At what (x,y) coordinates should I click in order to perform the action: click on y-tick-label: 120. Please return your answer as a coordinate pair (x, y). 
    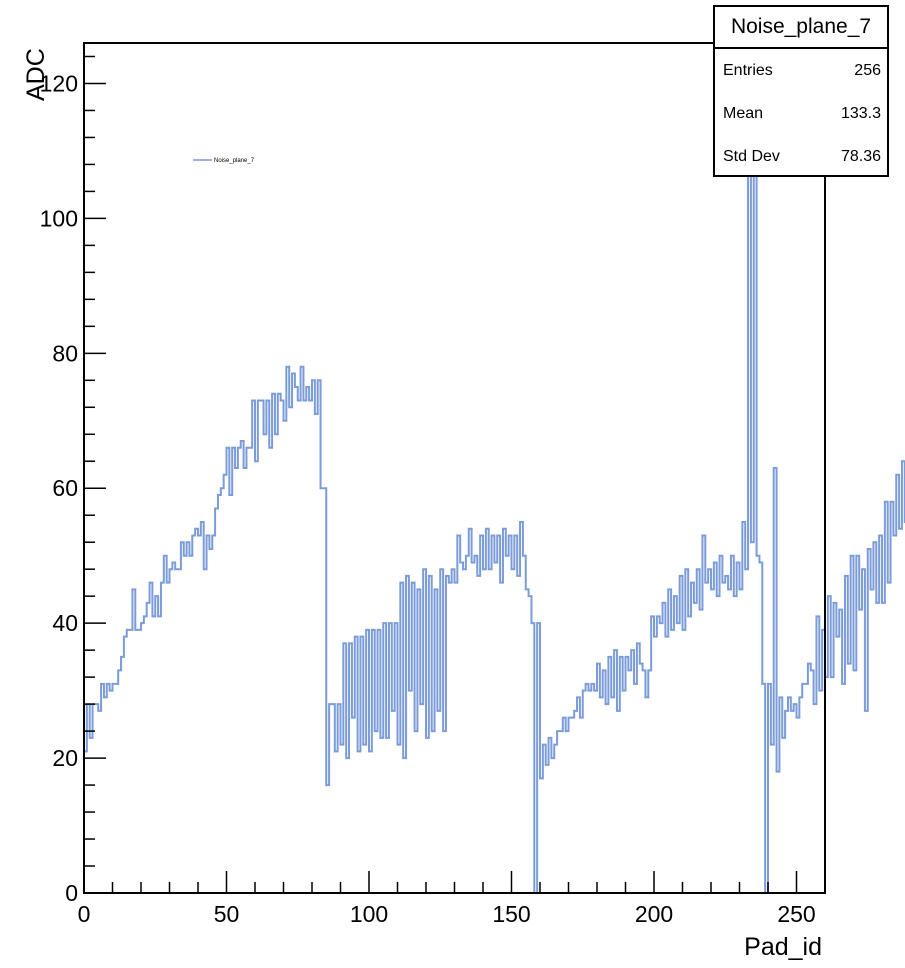
    Looking at the image, I should click on (59, 83).